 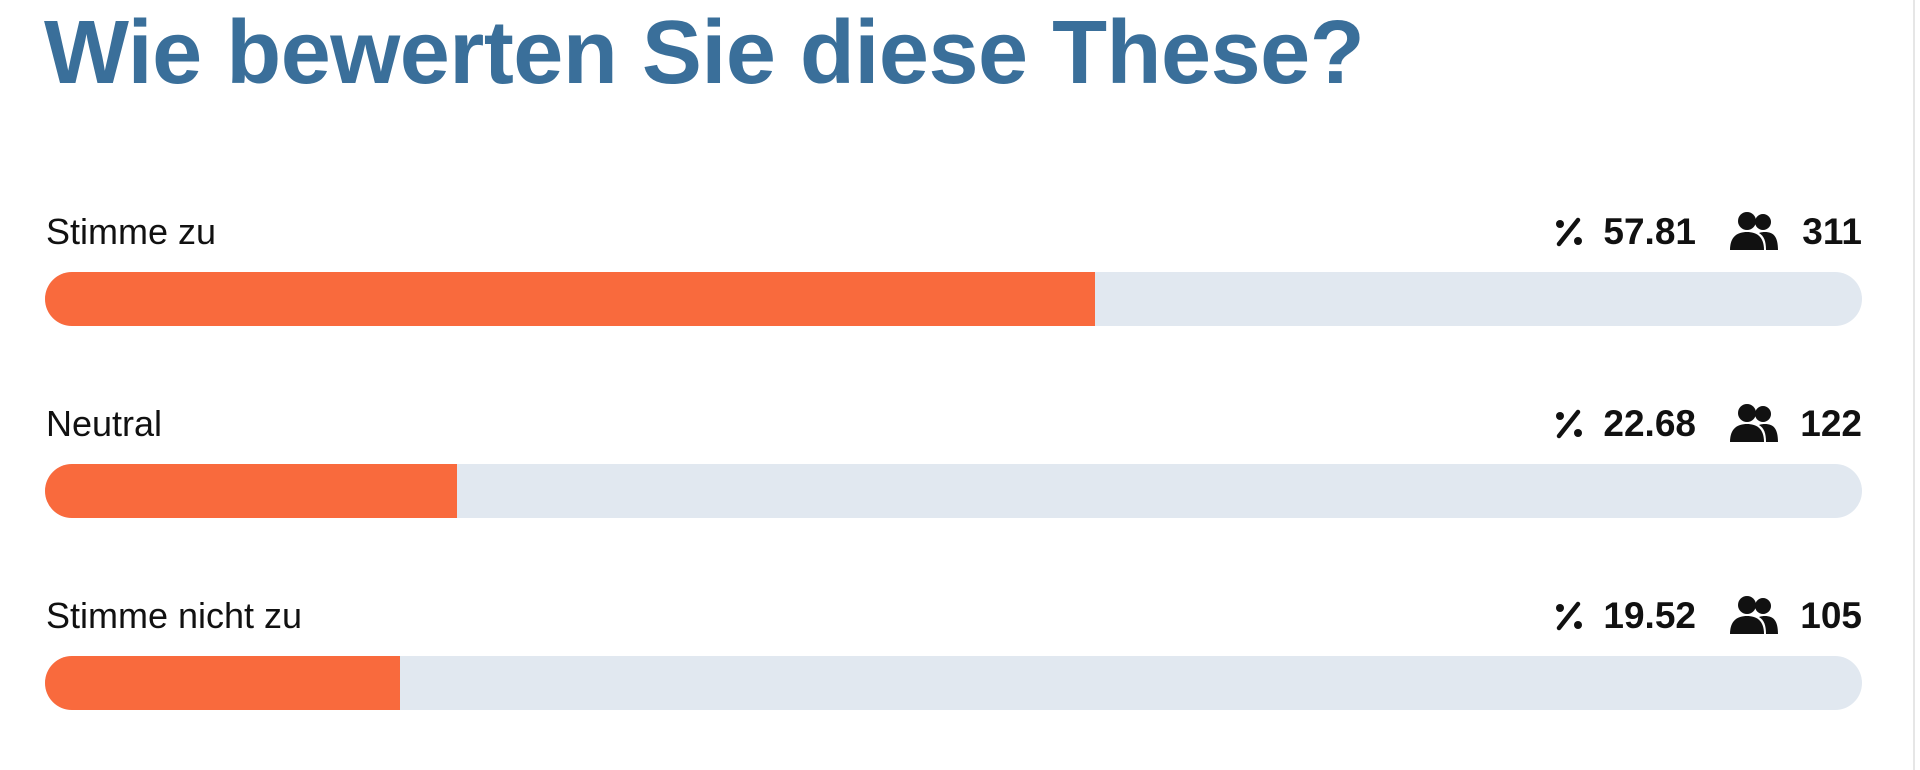 What do you see at coordinates (1914, 385) in the screenshot?
I see `panel-edge` at bounding box center [1914, 385].